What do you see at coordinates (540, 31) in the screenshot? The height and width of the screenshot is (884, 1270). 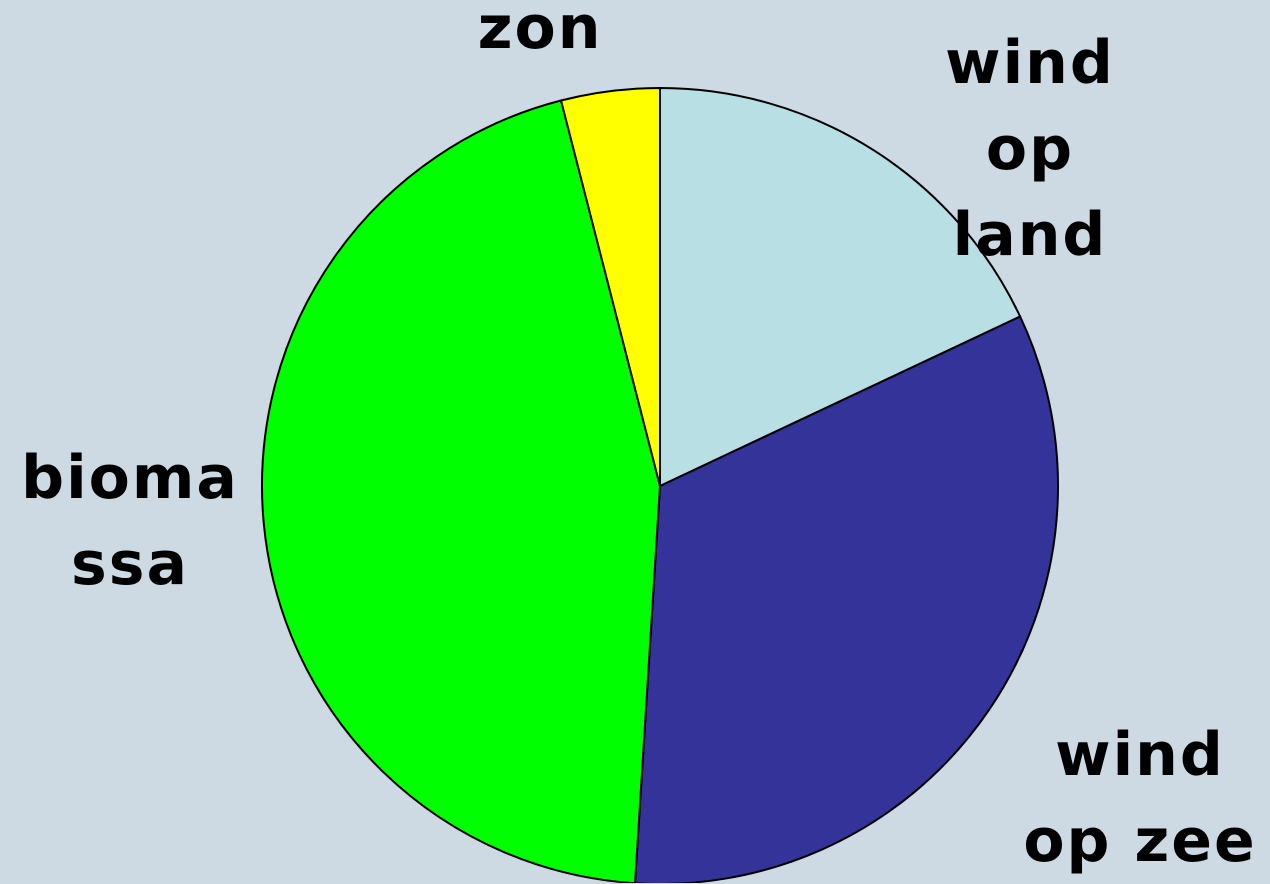 I see `slice-label: zon` at bounding box center [540, 31].